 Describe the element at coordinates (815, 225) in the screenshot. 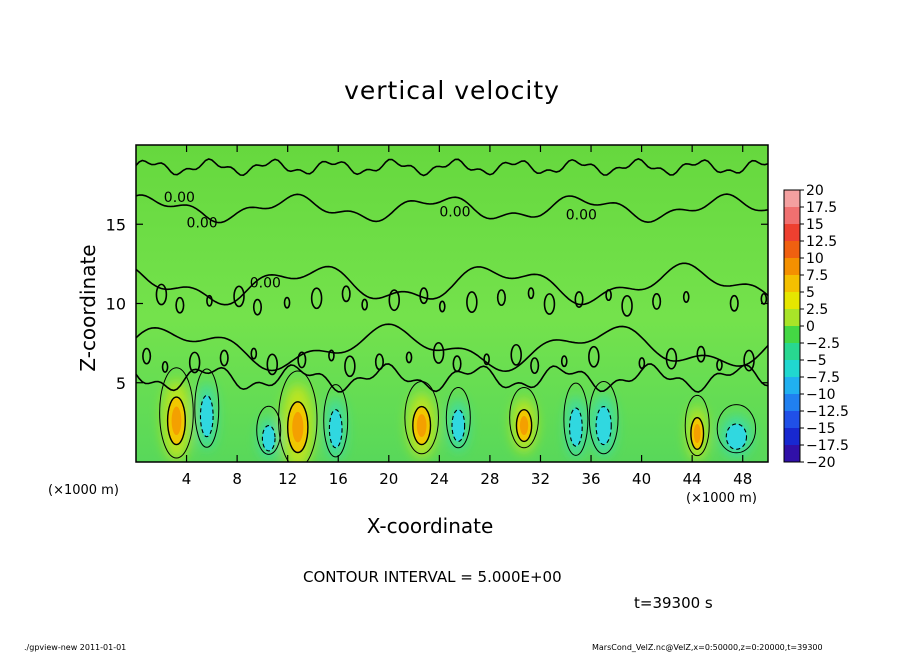

I see `colorbar-label: 15` at that location.